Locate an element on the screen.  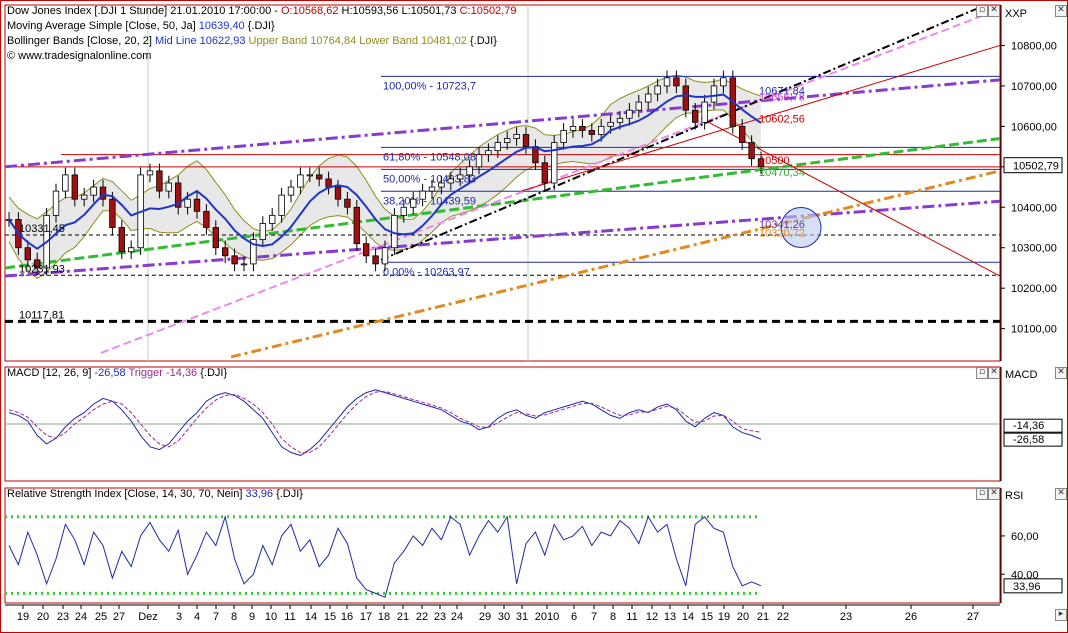
macd-value: -26,58 is located at coordinates (110, 373).